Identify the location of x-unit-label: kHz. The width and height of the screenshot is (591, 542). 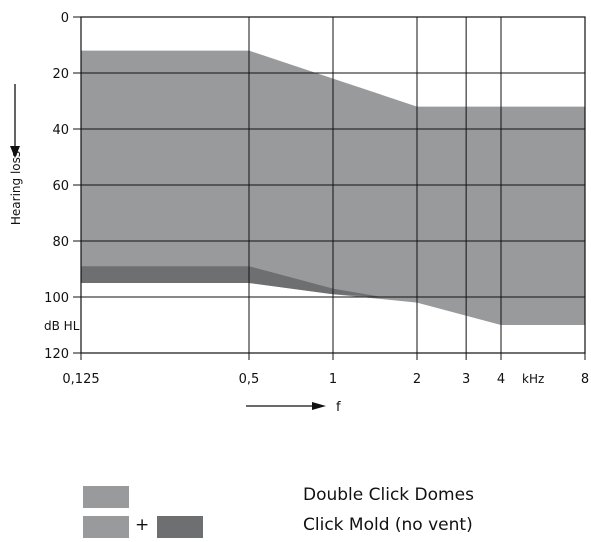
(533, 379).